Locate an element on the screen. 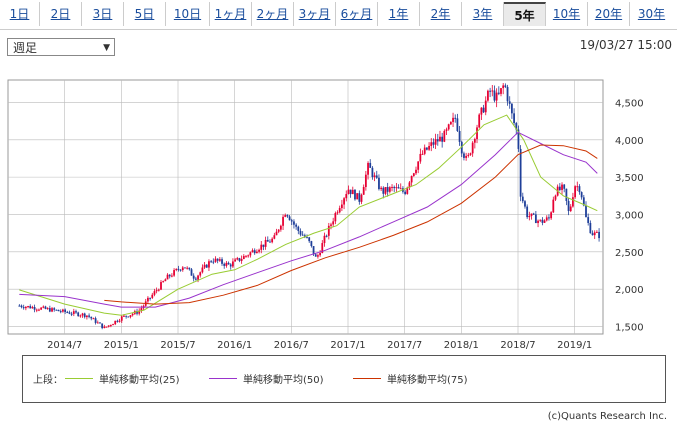 This screenshot has width=677, height=428. tab-5: 1ヶ月 is located at coordinates (231, 14).